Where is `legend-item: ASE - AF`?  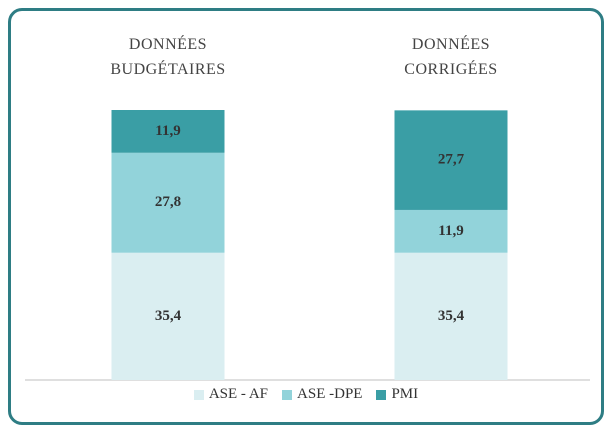
legend-item: ASE - AF is located at coordinates (231, 394).